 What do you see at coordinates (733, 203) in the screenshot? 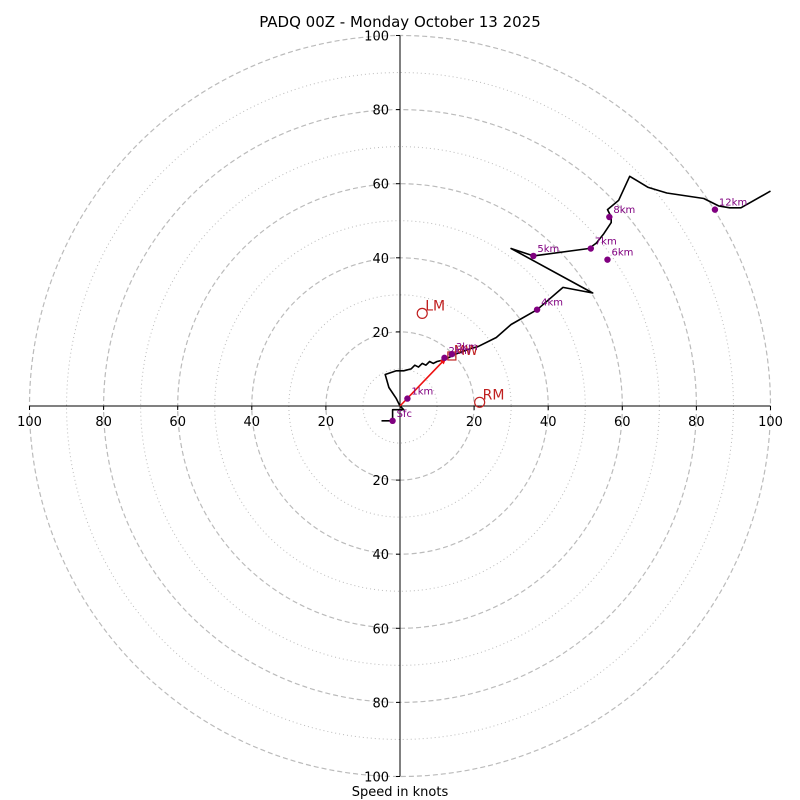
I see `height-label-12km: 12km` at bounding box center [733, 203].